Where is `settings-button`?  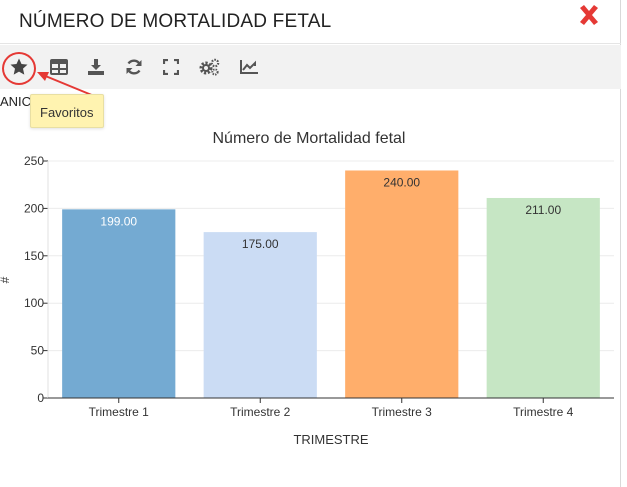
settings-button is located at coordinates (209, 67).